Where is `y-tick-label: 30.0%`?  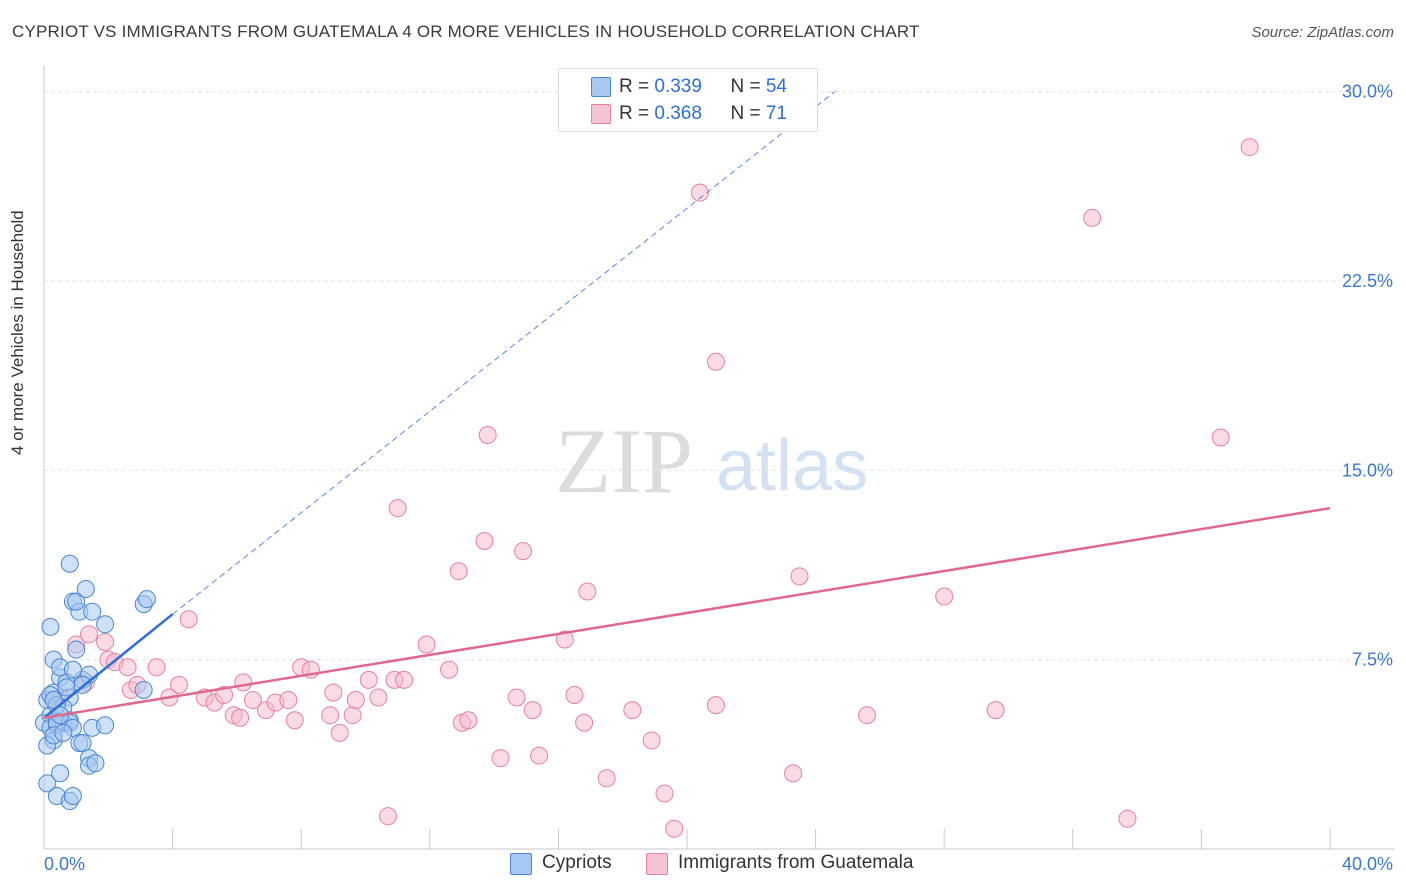
y-tick-label: 30.0% is located at coordinates (1367, 92).